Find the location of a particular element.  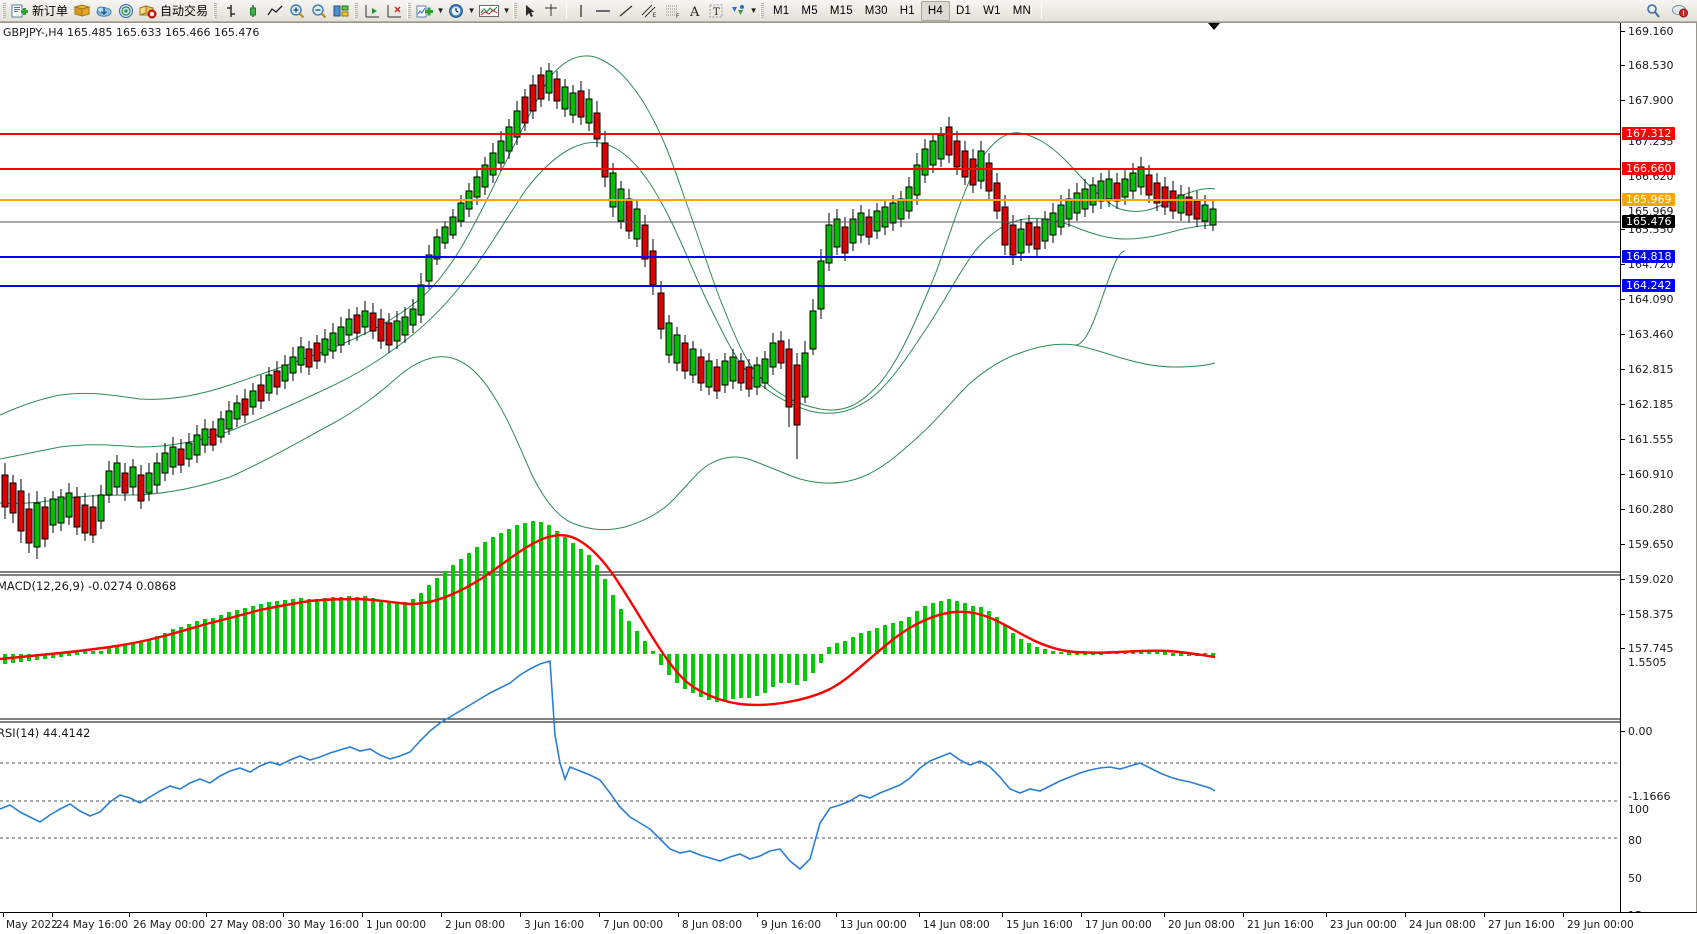

fibonacci-button: F is located at coordinates (673, 11).